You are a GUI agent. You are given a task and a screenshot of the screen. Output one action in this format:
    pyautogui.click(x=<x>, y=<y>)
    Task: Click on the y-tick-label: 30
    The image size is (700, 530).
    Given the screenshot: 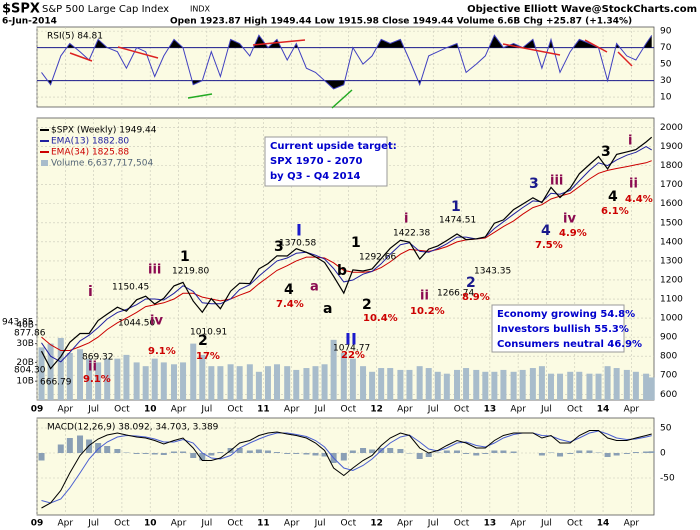 What is the action you would take?
    pyautogui.click(x=666, y=81)
    